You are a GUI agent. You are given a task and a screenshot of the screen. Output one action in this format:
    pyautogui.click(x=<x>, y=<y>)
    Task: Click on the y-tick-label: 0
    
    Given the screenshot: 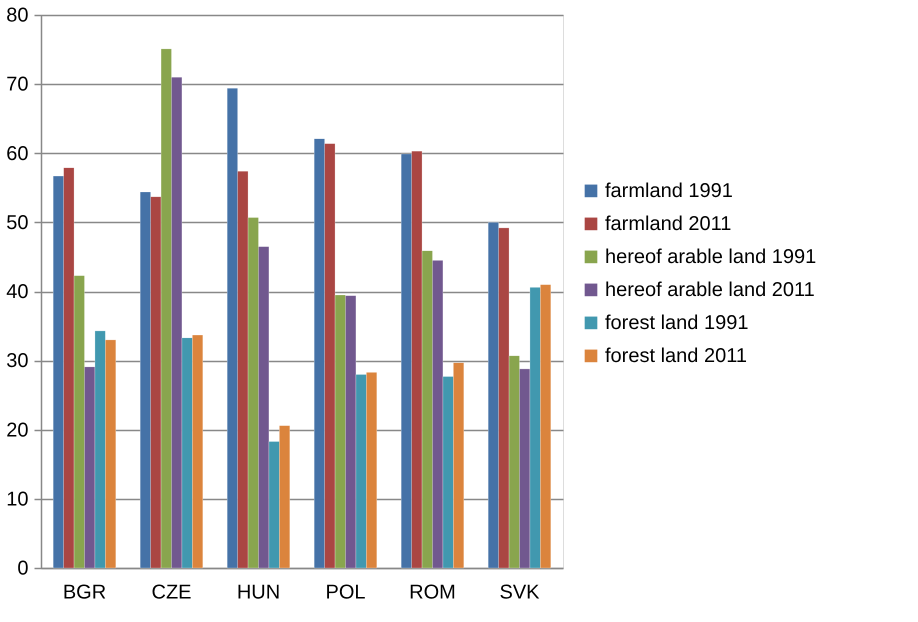 What is the action you would take?
    pyautogui.click(x=22, y=569)
    